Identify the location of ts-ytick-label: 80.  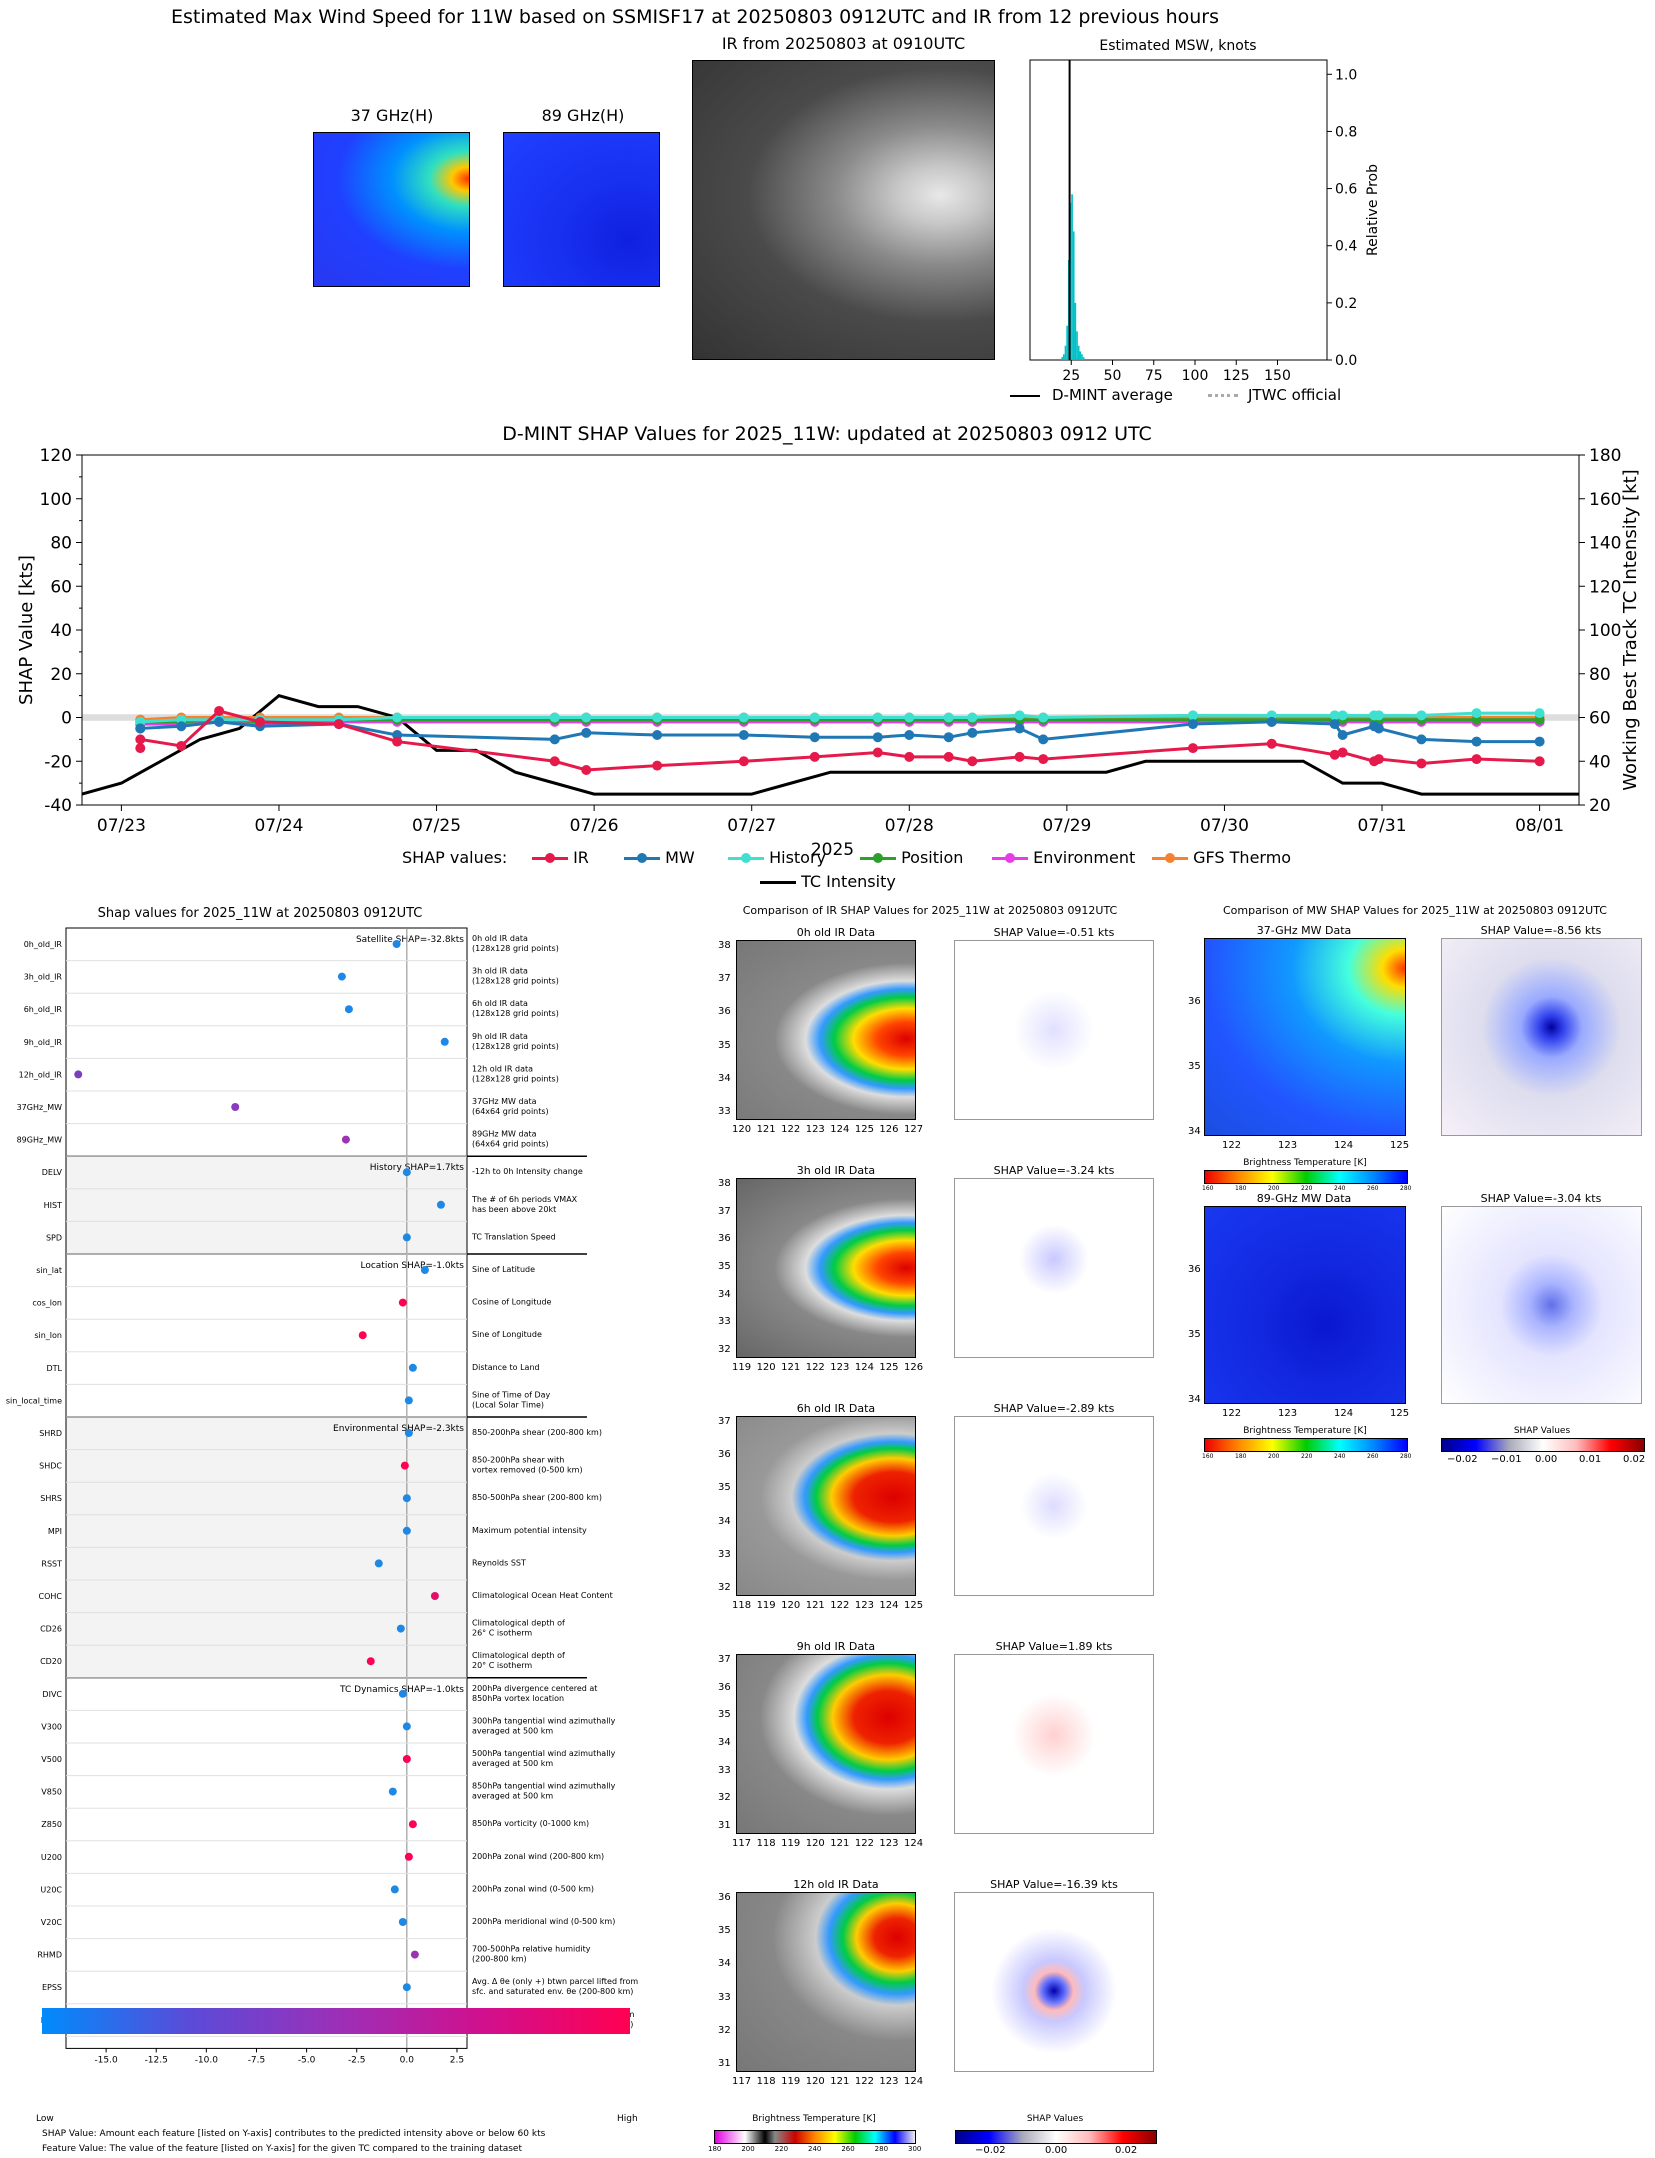
(61, 544).